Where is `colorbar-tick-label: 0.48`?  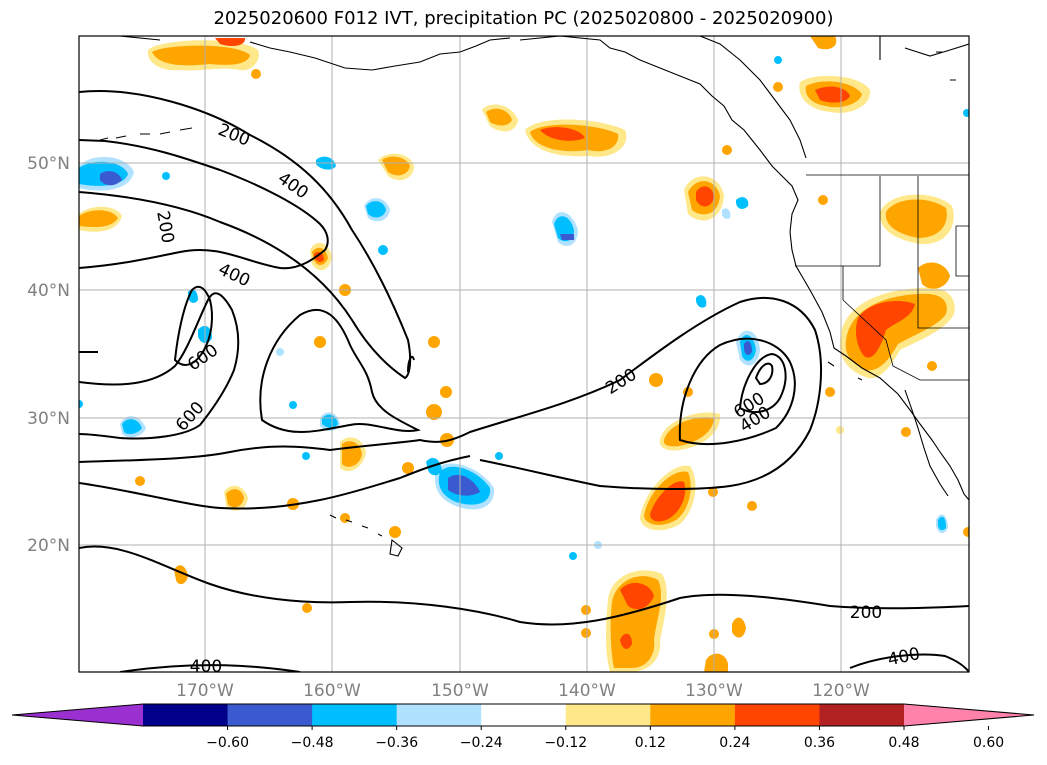
colorbar-tick-label: 0.48 is located at coordinates (903, 743).